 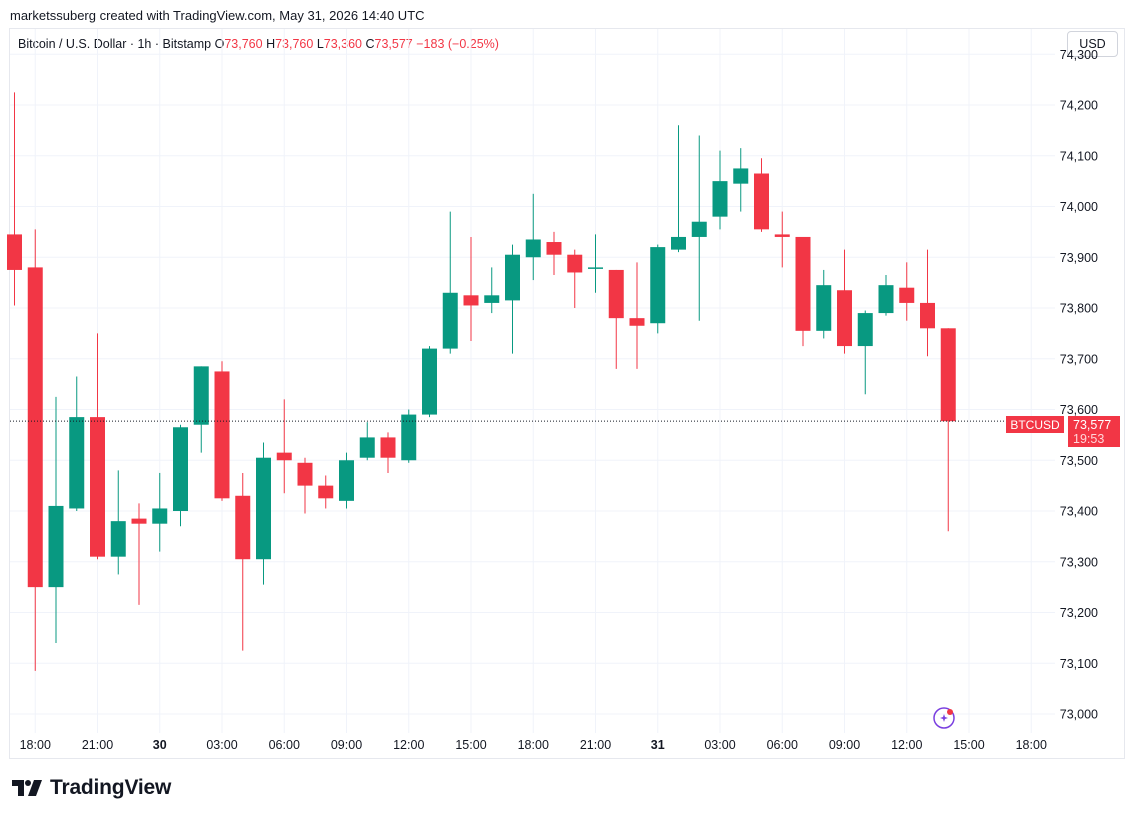 What do you see at coordinates (1079, 309) in the screenshot?
I see `price-tick-label: 73,800` at bounding box center [1079, 309].